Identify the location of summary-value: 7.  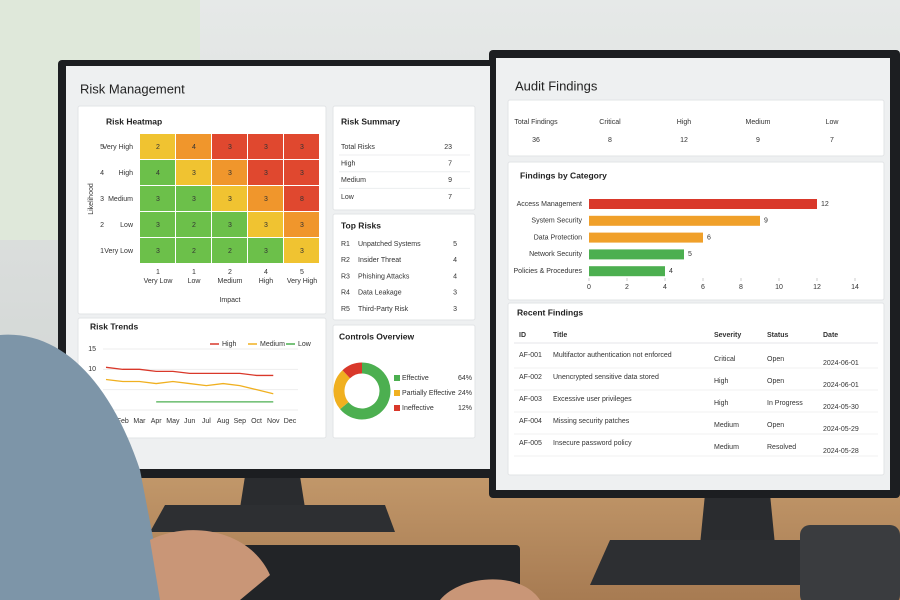
(450, 197).